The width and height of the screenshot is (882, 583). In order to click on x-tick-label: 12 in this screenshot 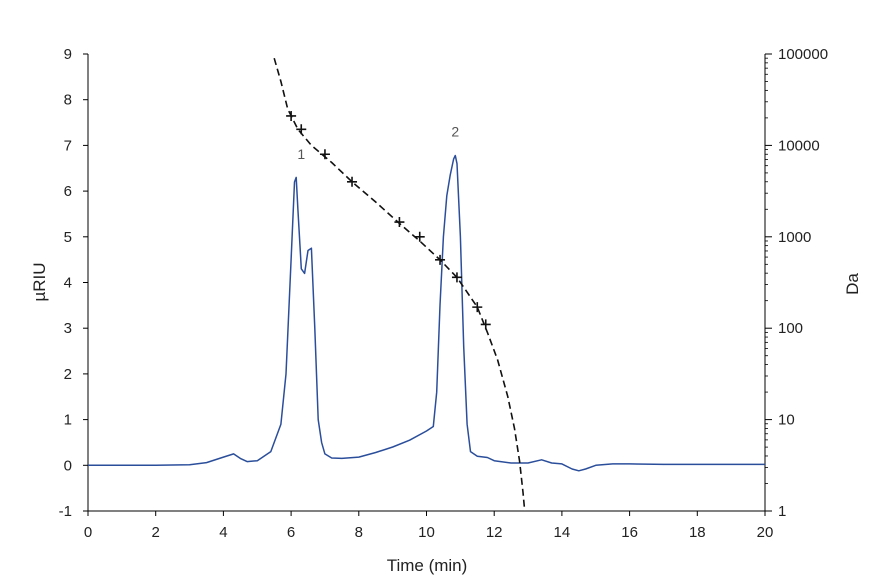, I will do `click(494, 532)`.